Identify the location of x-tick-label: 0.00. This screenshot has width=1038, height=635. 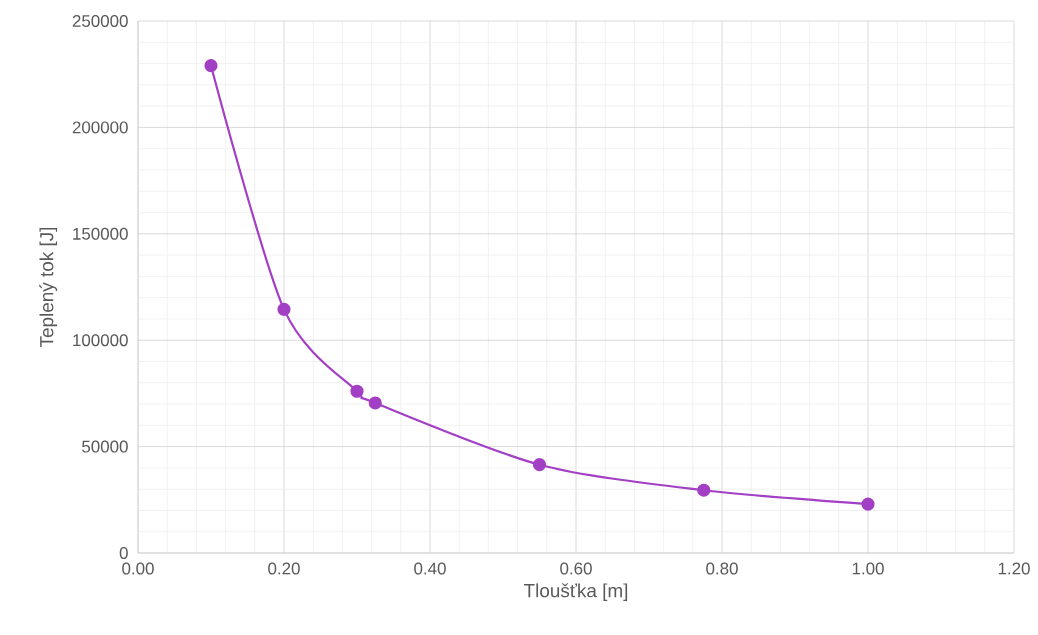
(138, 568).